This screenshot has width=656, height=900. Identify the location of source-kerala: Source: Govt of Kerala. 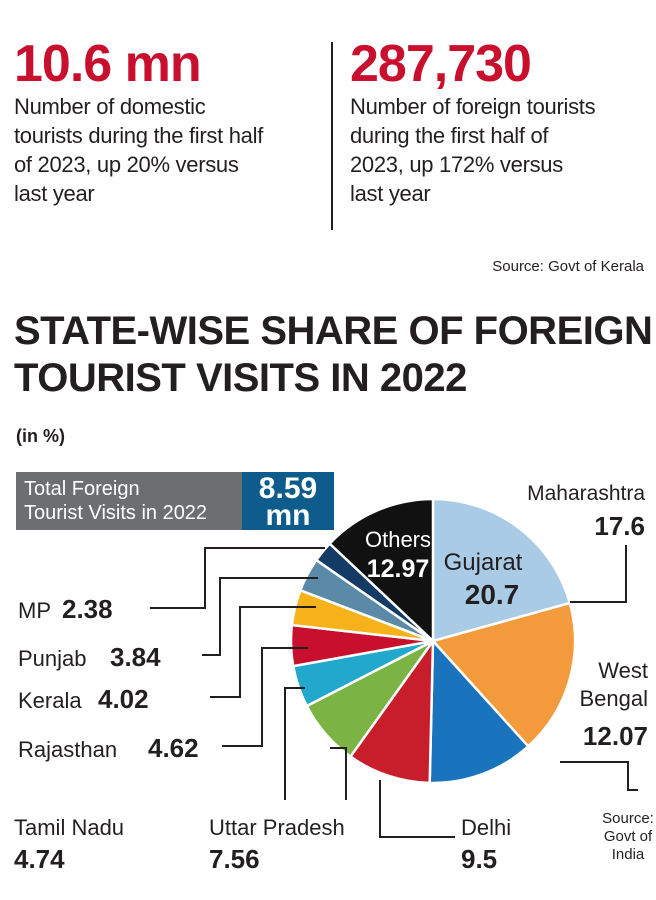
(568, 266).